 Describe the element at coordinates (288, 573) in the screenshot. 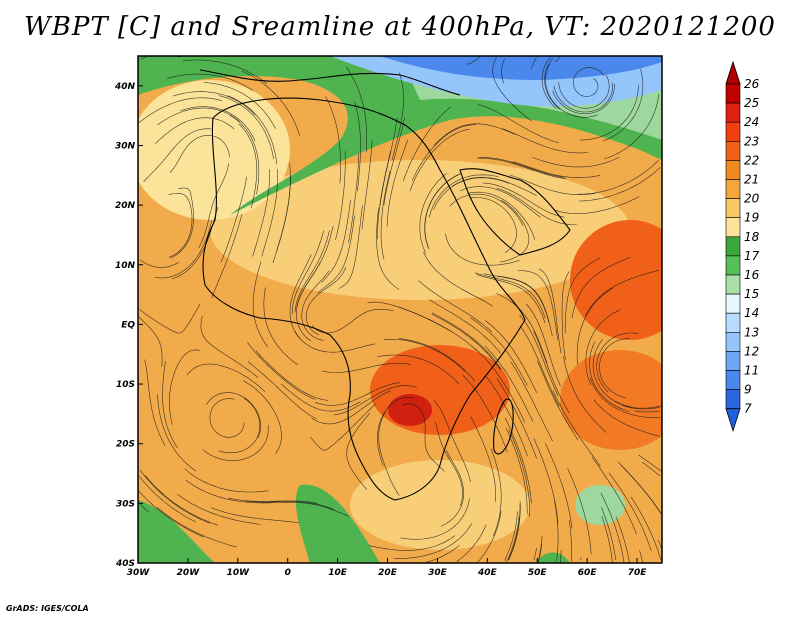

I see `lon-tick-label: 0` at that location.